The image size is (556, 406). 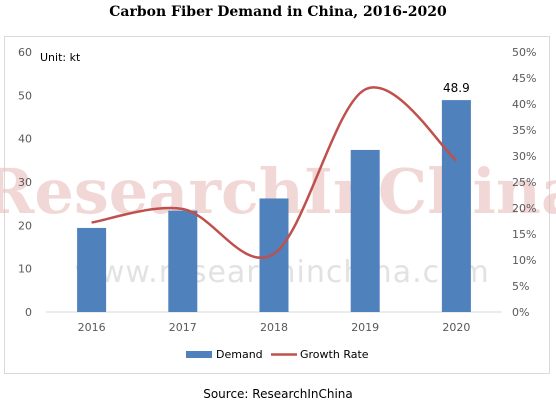 I want to click on y-right-tick-label: 15%, so click(x=524, y=234).